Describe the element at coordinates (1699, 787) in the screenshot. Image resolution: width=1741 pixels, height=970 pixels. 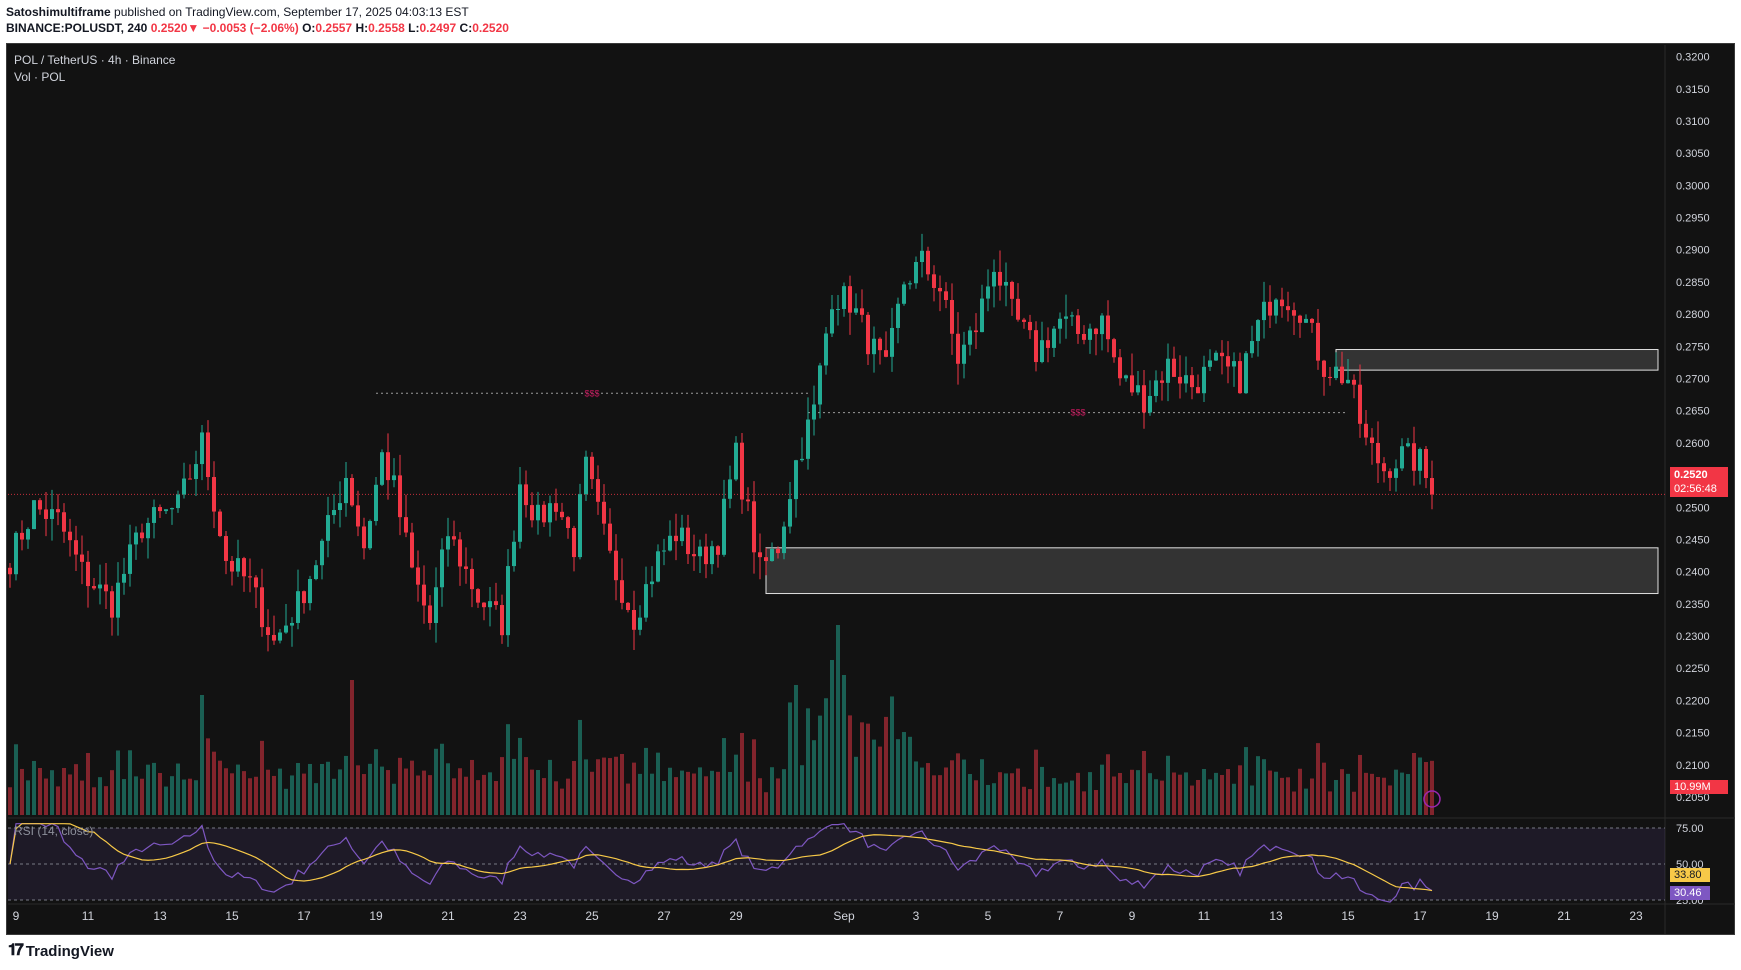
I see `volume-badge: 10.99M` at that location.